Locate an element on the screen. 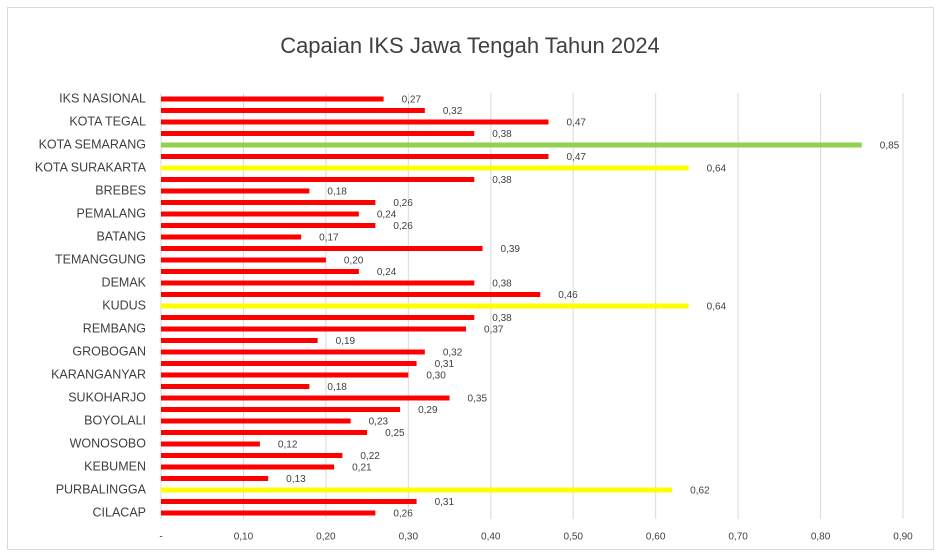 This screenshot has height=557, width=941. value-label: 0,17 is located at coordinates (329, 238).